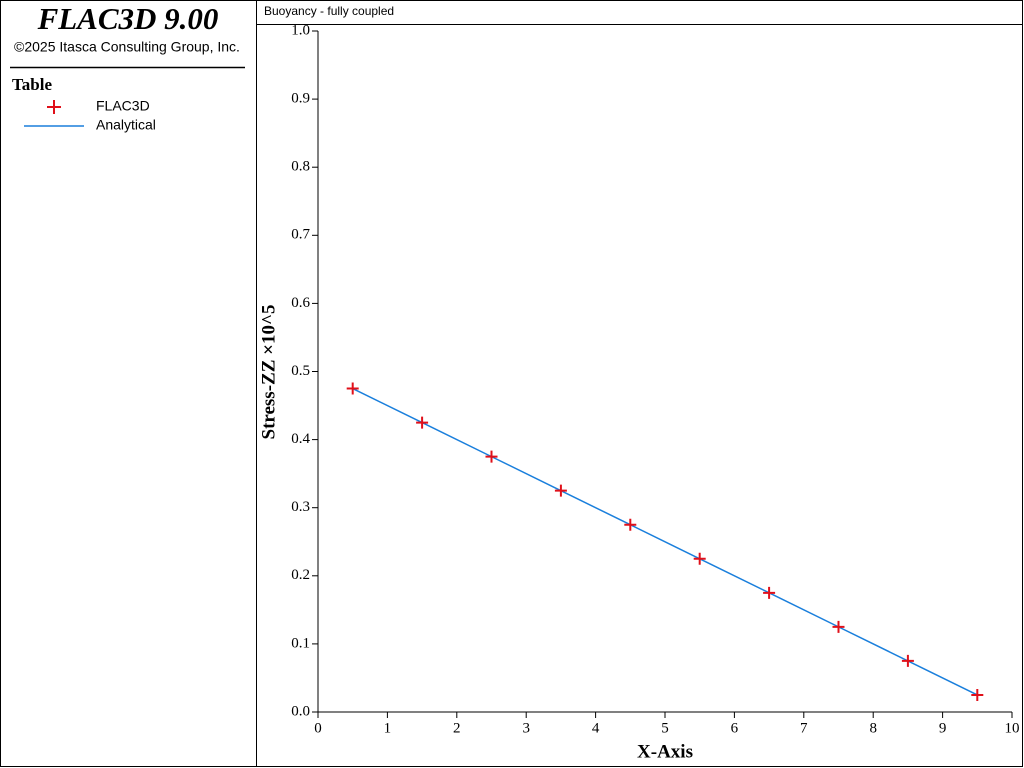 The image size is (1024, 768). What do you see at coordinates (300, 99) in the screenshot?
I see `y-tick-label: 0.9` at bounding box center [300, 99].